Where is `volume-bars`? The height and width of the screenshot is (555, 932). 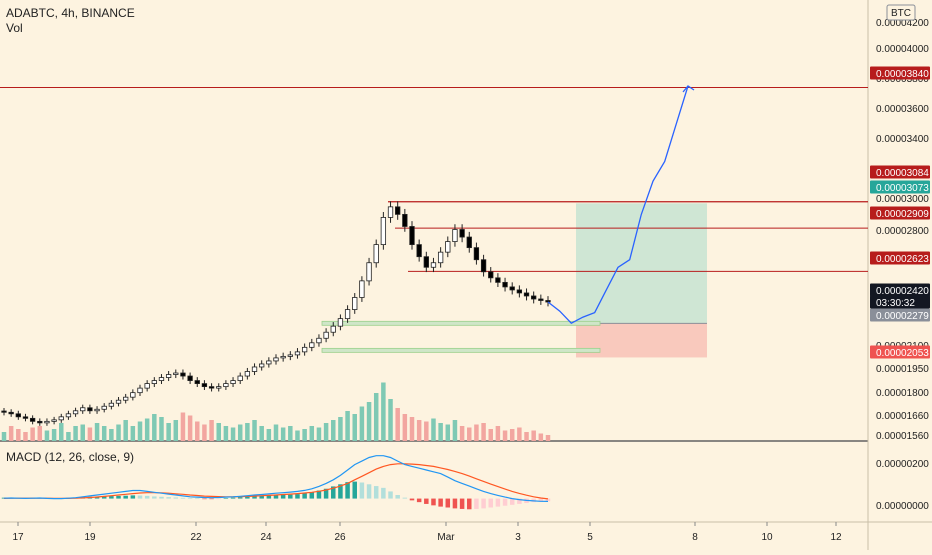 volume-bars is located at coordinates (276, 411).